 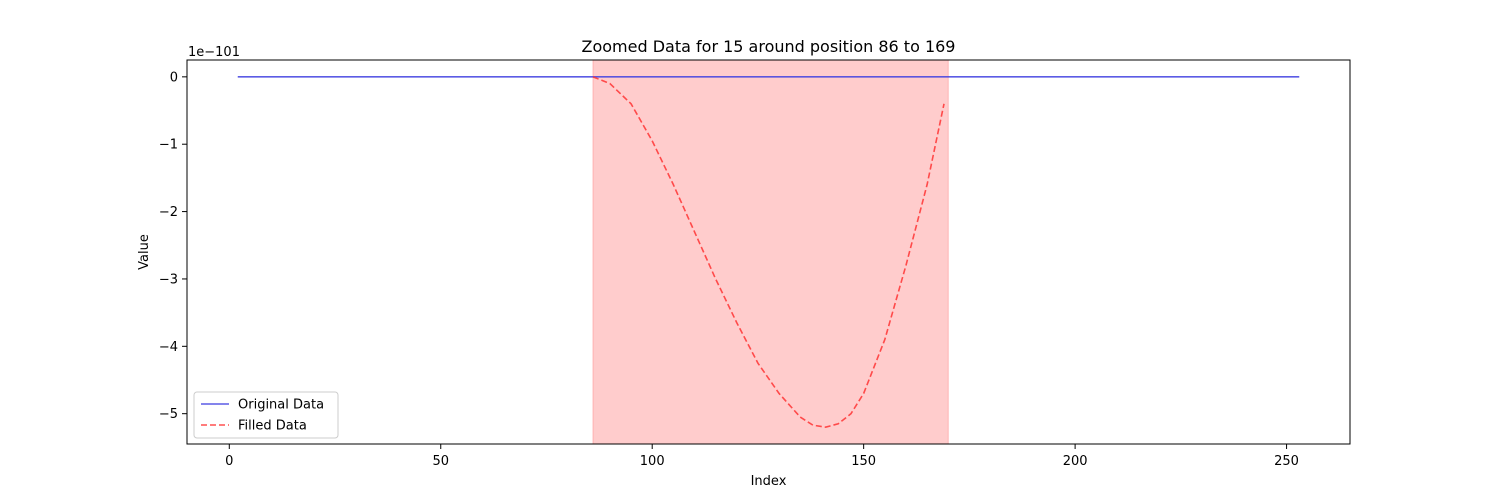 What do you see at coordinates (214, 52) in the screenshot?
I see `y-offset-label: 1e−101` at bounding box center [214, 52].